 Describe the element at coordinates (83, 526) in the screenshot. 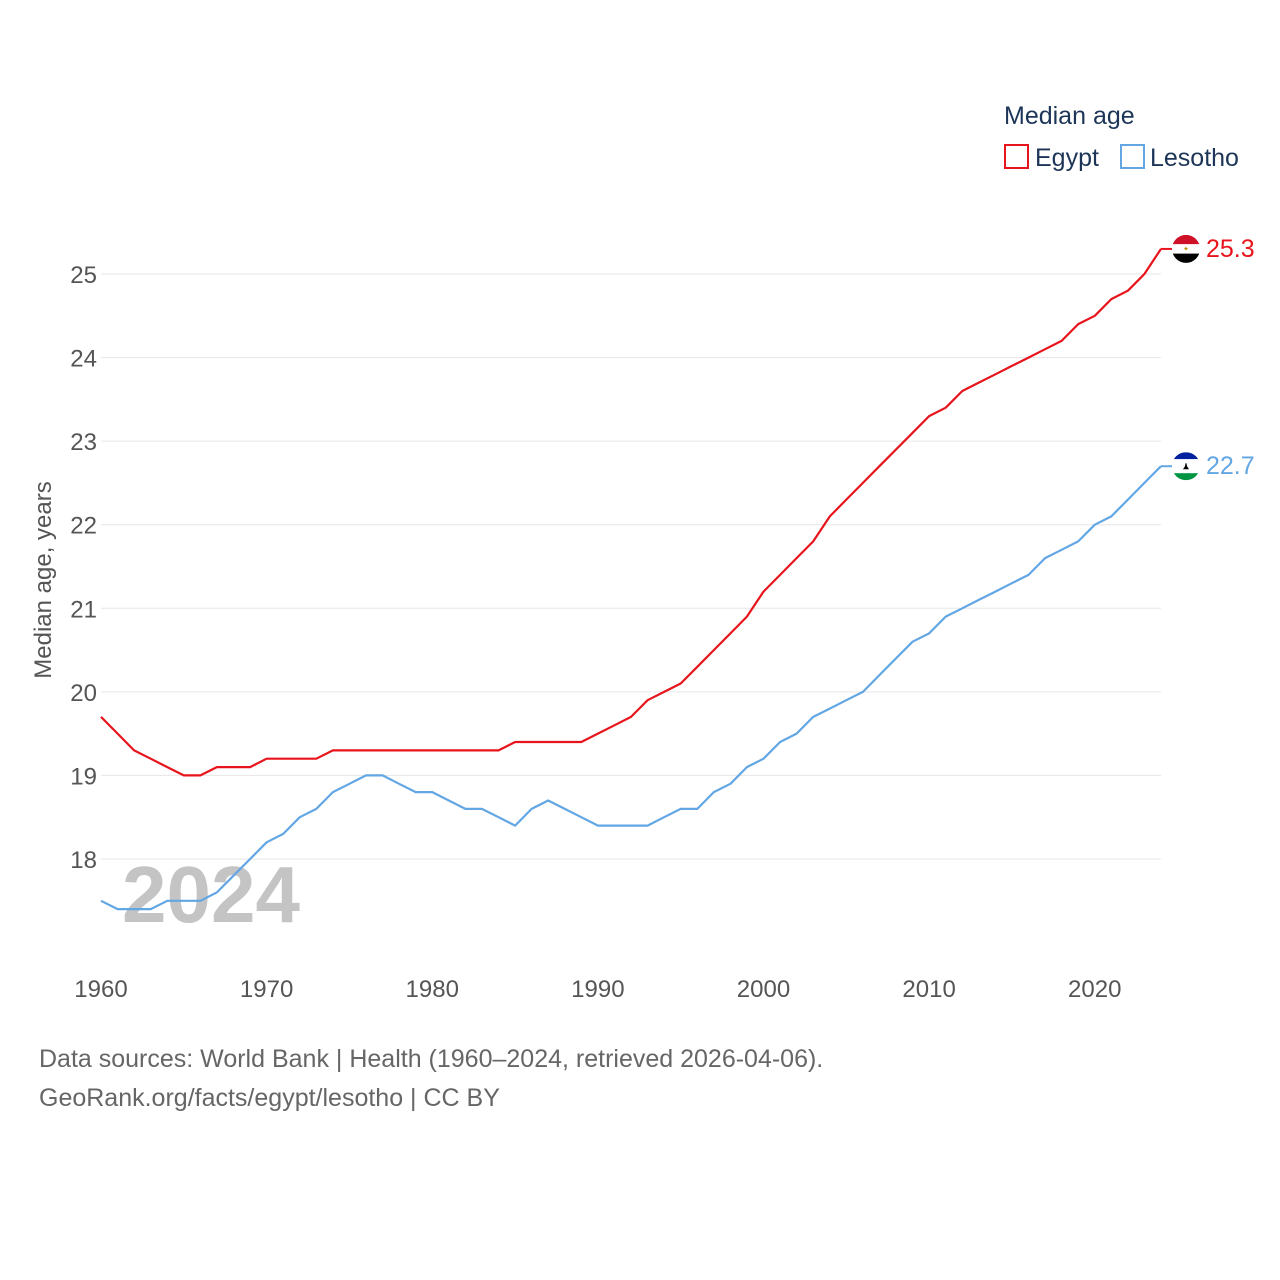

I see `y-tick-22: 22` at that location.